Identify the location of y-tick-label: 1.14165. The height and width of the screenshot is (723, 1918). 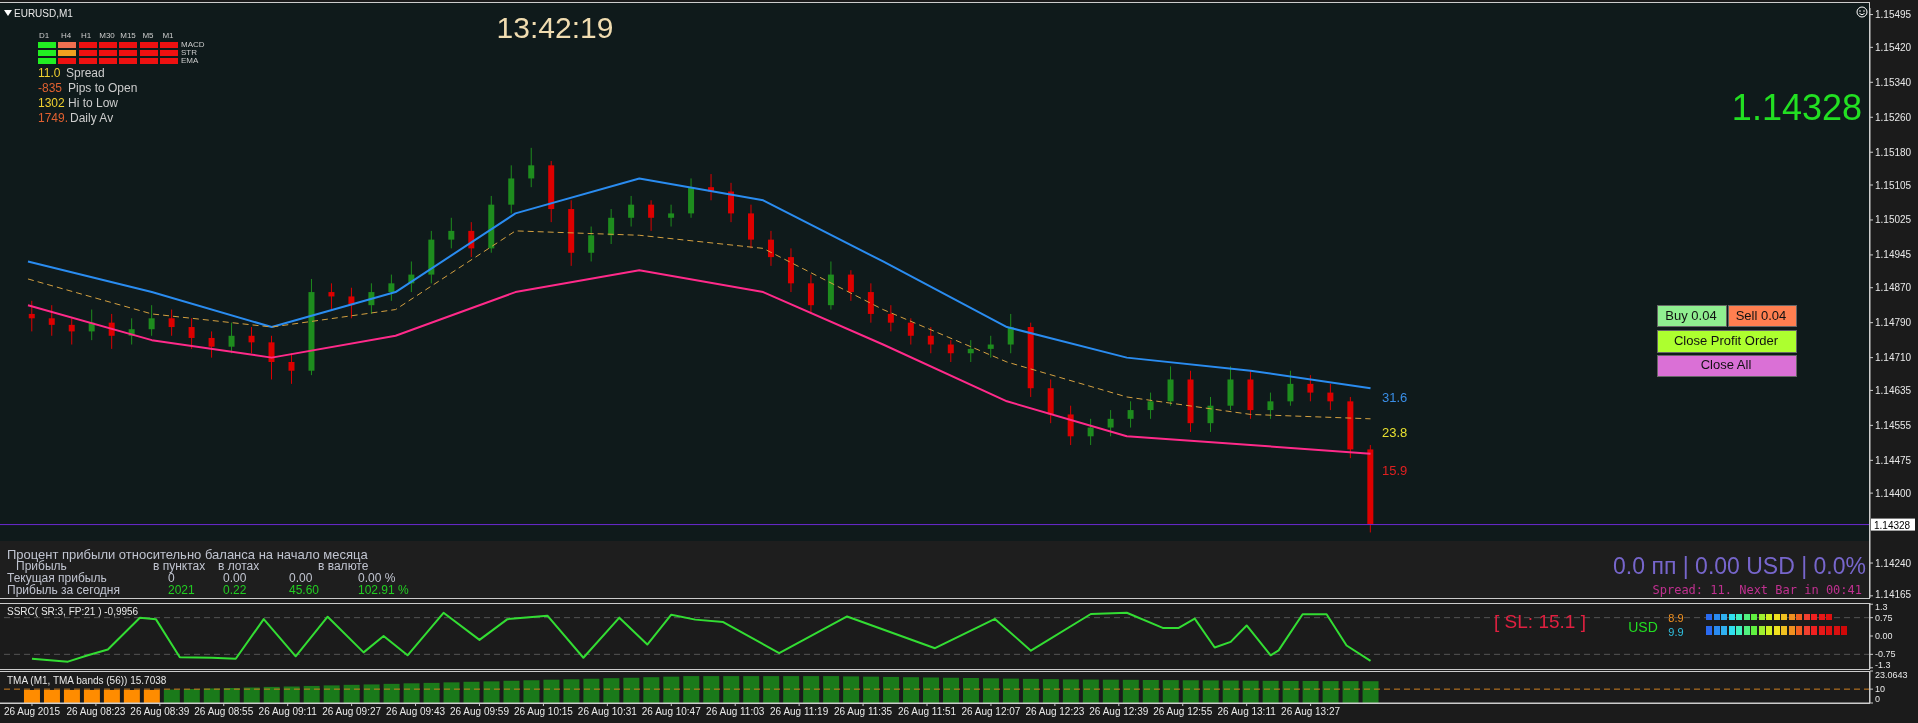
(1893, 594).